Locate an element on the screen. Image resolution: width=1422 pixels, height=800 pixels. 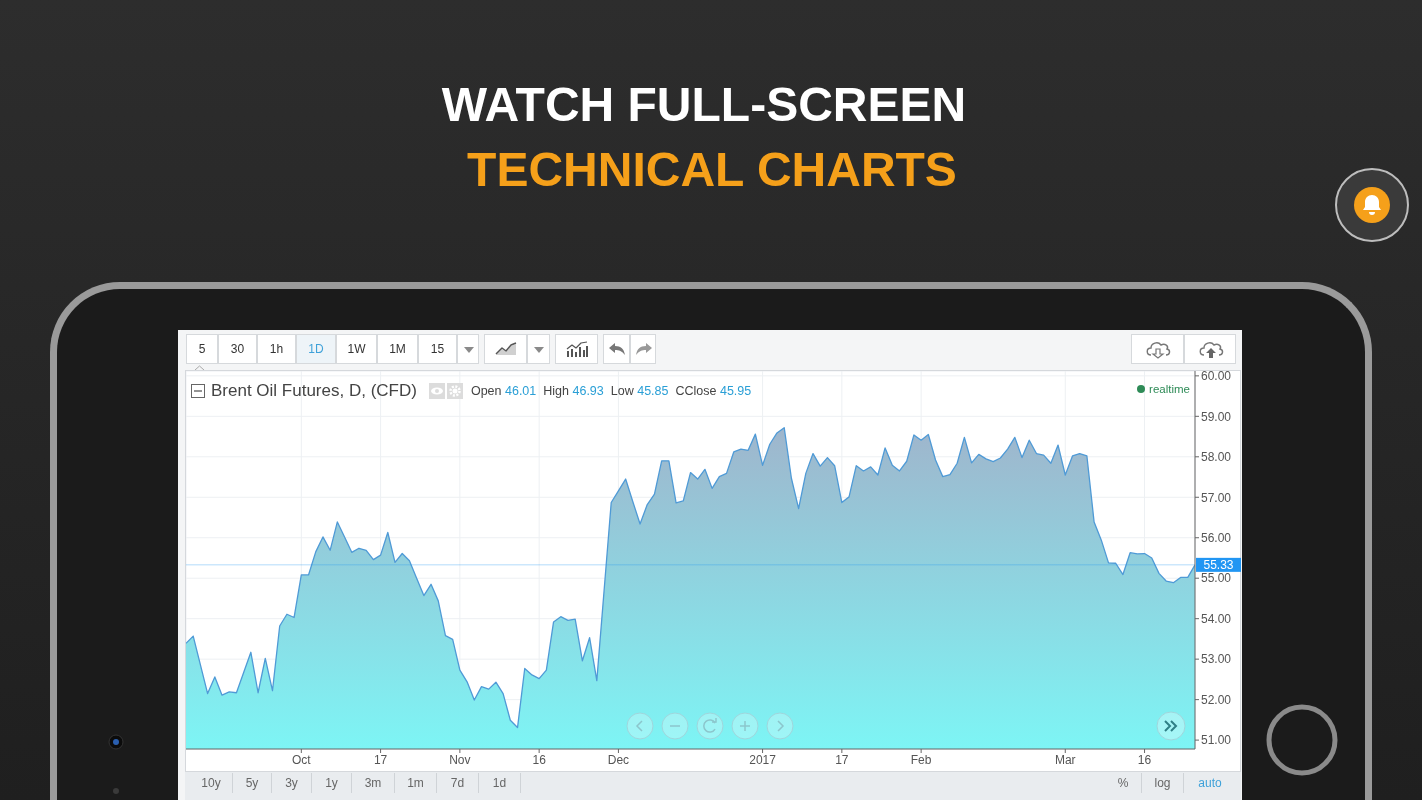
range-button: 7d is located at coordinates (458, 783).